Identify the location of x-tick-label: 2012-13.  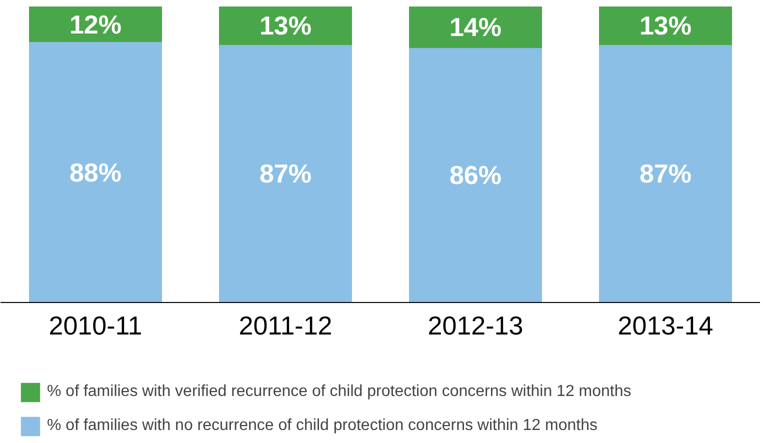
(476, 325).